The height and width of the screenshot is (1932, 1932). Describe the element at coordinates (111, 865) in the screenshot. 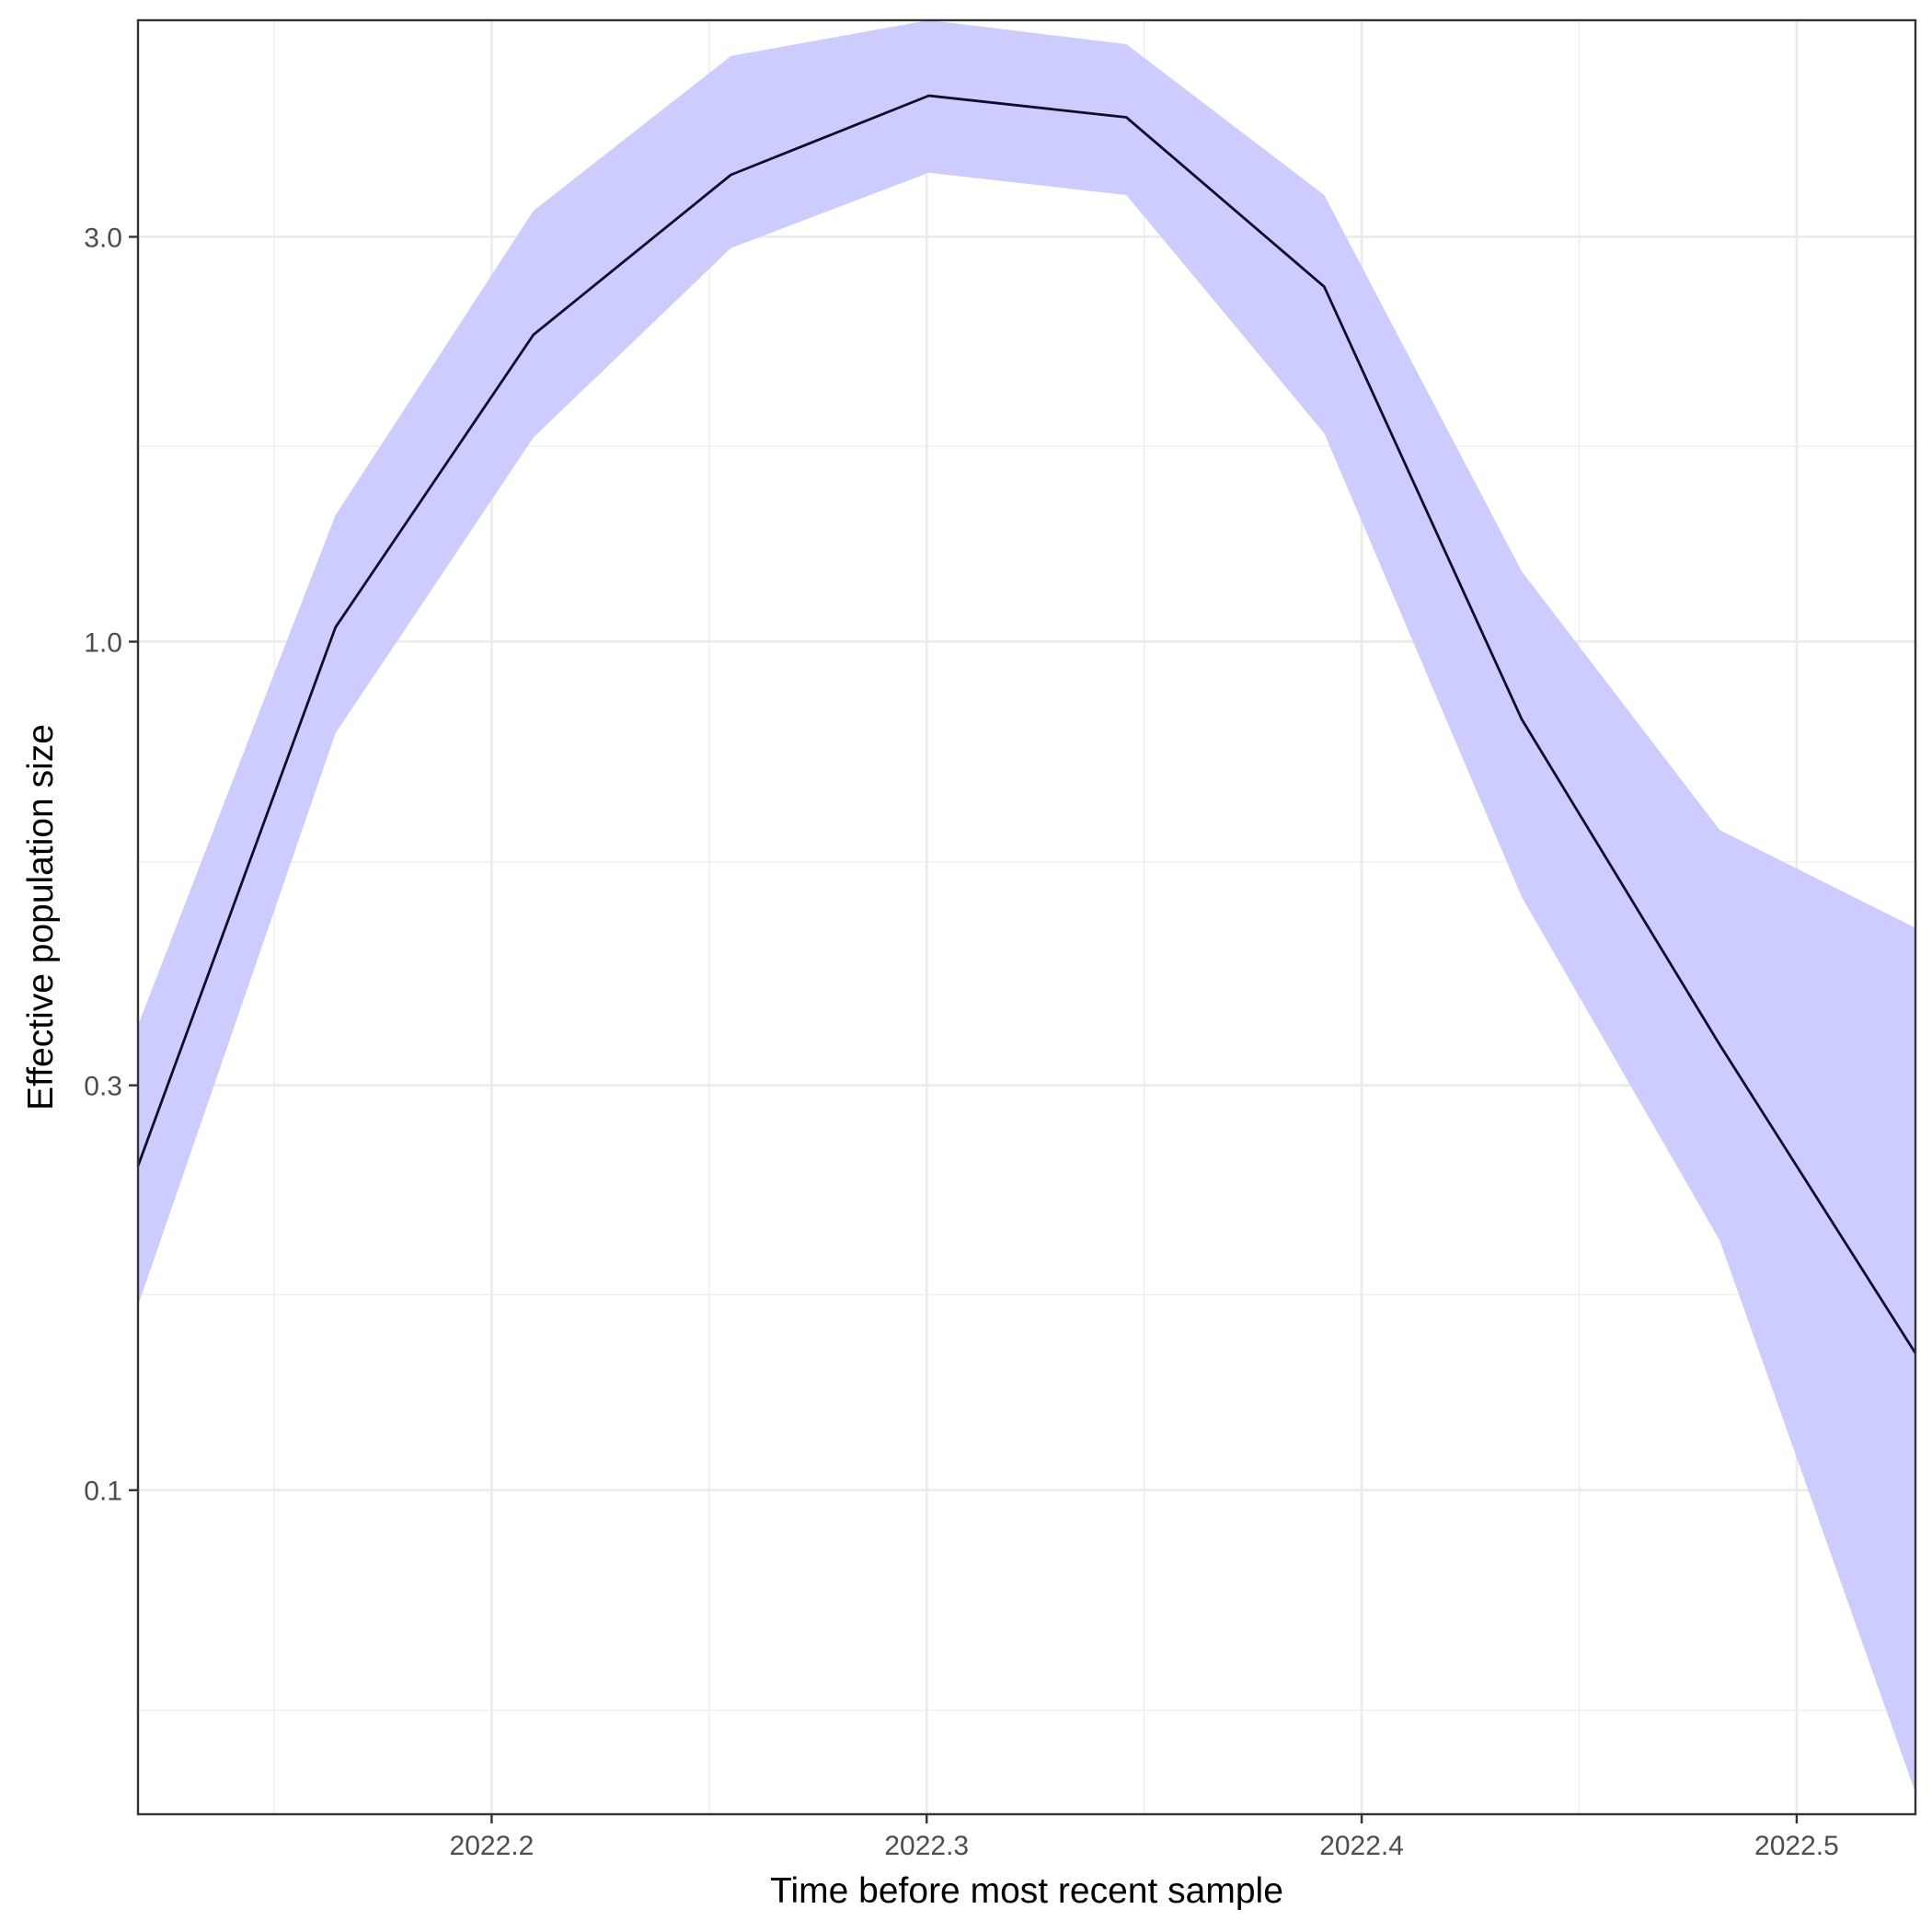

I see `y-axis-ticks: 0.1 0.3 1.0 3.0` at that location.